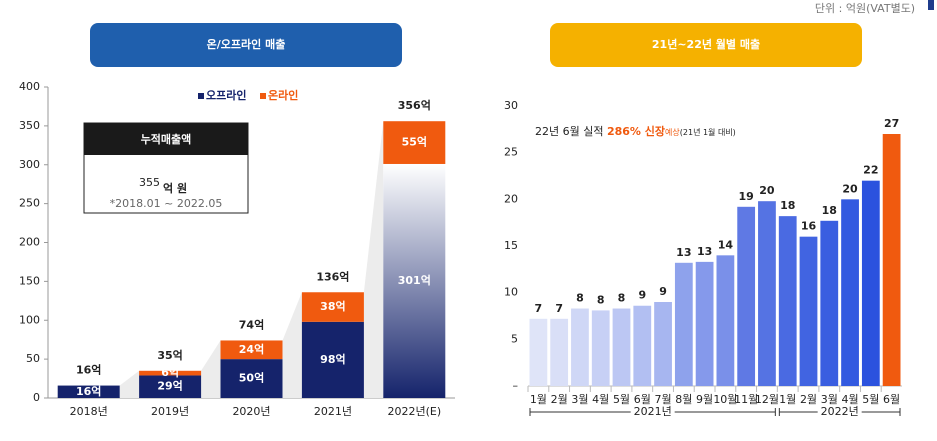 This screenshot has height=441, width=937. Describe the element at coordinates (672, 132) in the screenshot. I see `annotation-note: 예상` at that location.